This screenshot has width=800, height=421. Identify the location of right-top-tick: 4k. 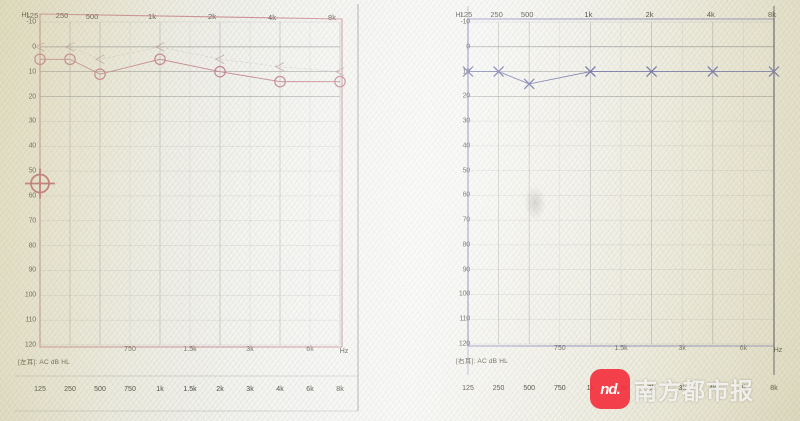
(710, 14).